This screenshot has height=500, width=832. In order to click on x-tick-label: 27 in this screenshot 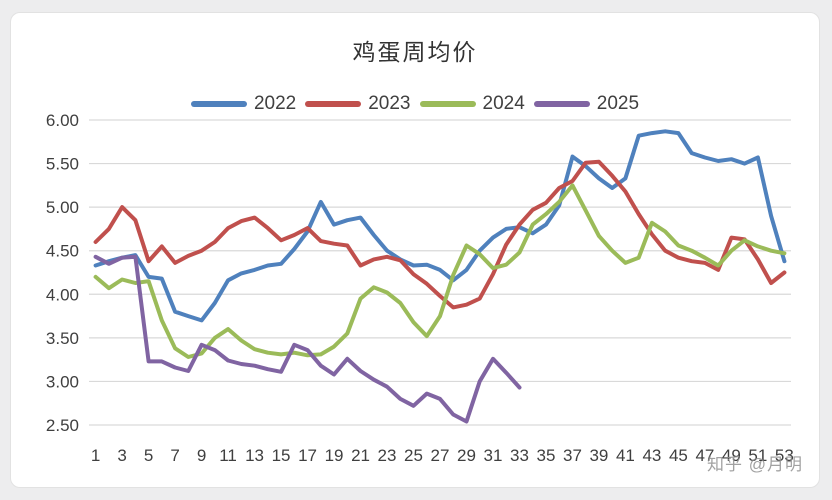, I will do `click(440, 455)`.